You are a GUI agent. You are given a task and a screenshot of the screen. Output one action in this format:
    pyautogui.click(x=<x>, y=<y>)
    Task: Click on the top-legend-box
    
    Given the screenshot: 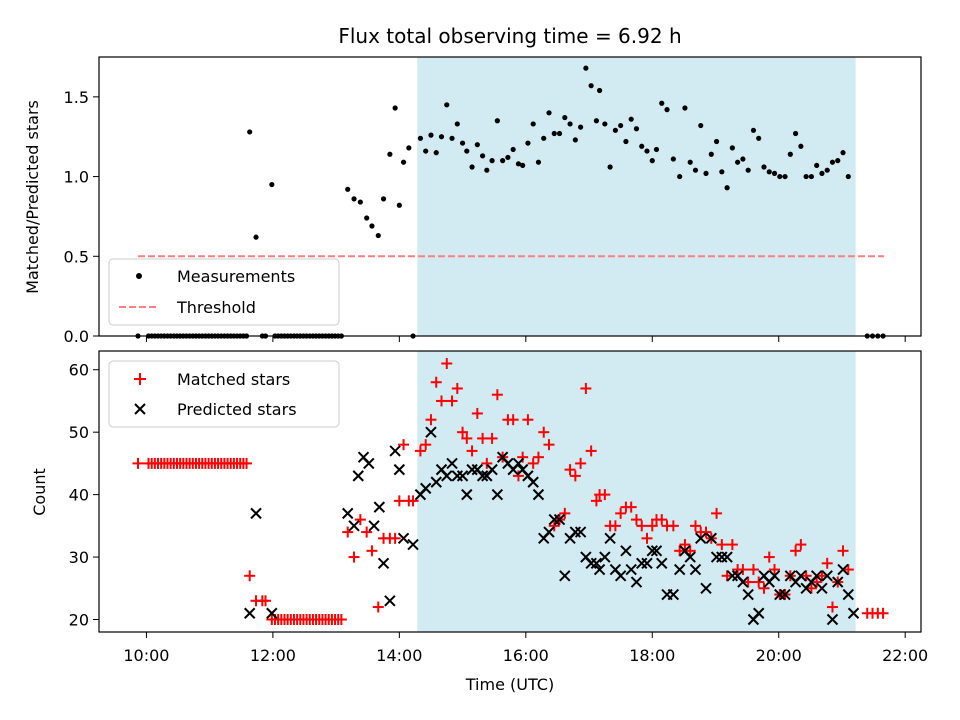 What is the action you would take?
    pyautogui.click(x=224, y=292)
    